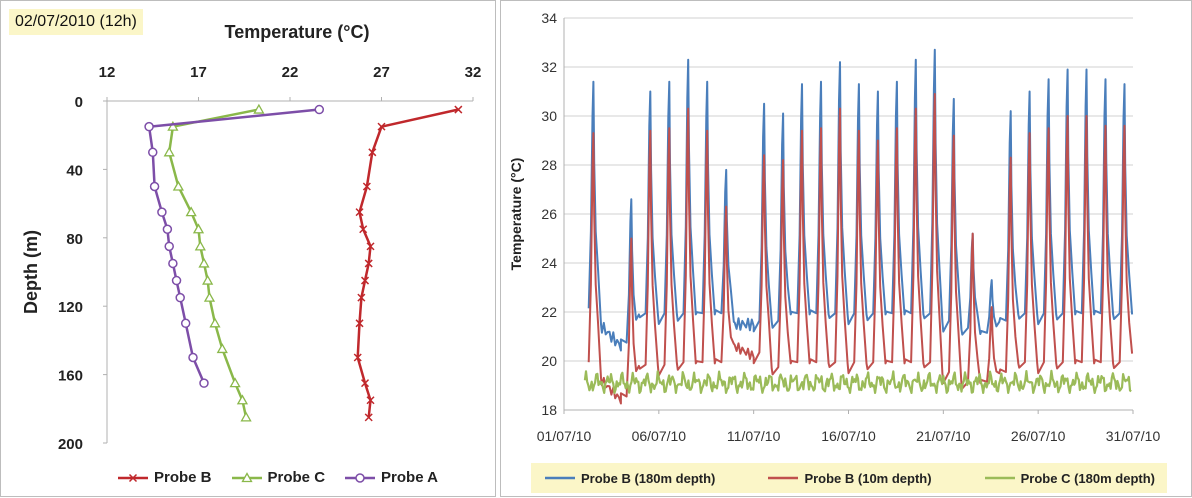 The width and height of the screenshot is (1192, 498). I want to click on y-axis-title: Temperature (°C), so click(516, 214).